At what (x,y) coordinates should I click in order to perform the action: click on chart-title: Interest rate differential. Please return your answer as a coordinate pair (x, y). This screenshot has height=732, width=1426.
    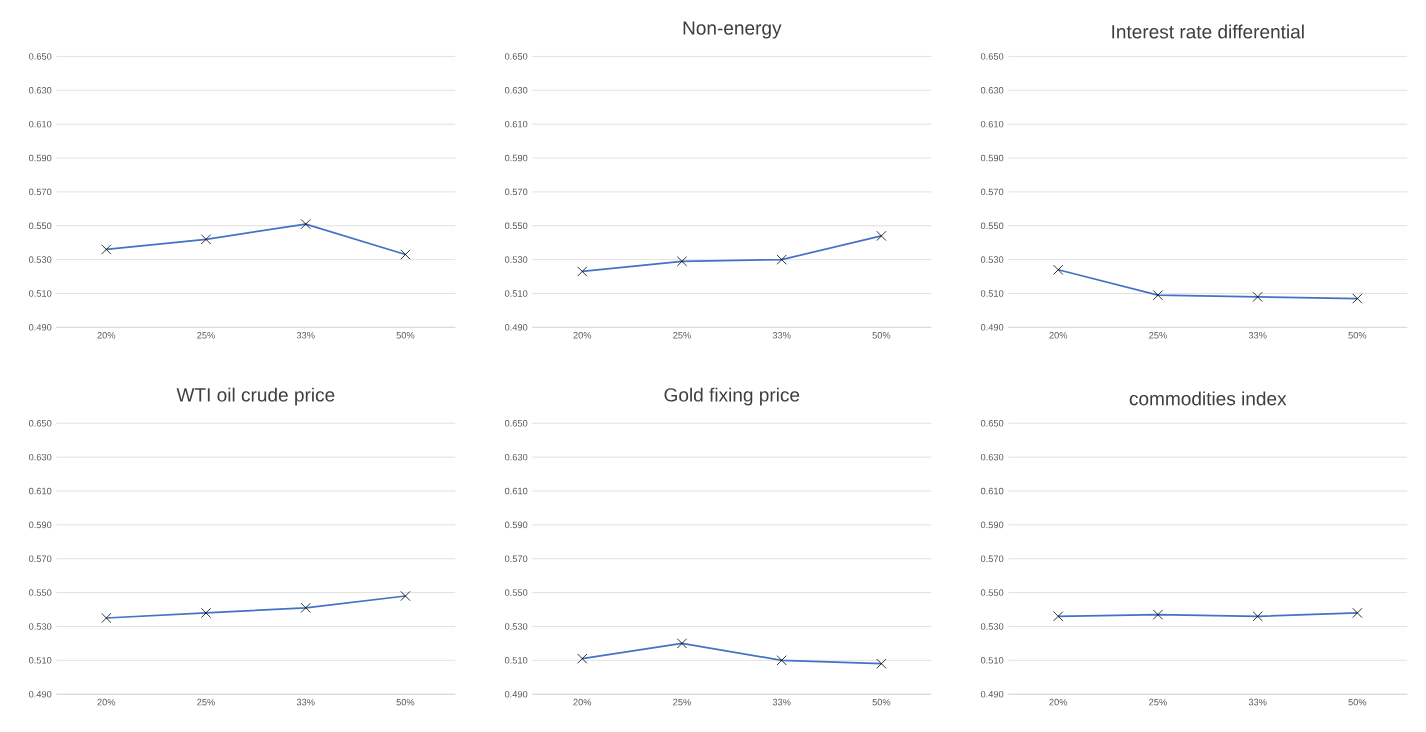
    Looking at the image, I should click on (1208, 31).